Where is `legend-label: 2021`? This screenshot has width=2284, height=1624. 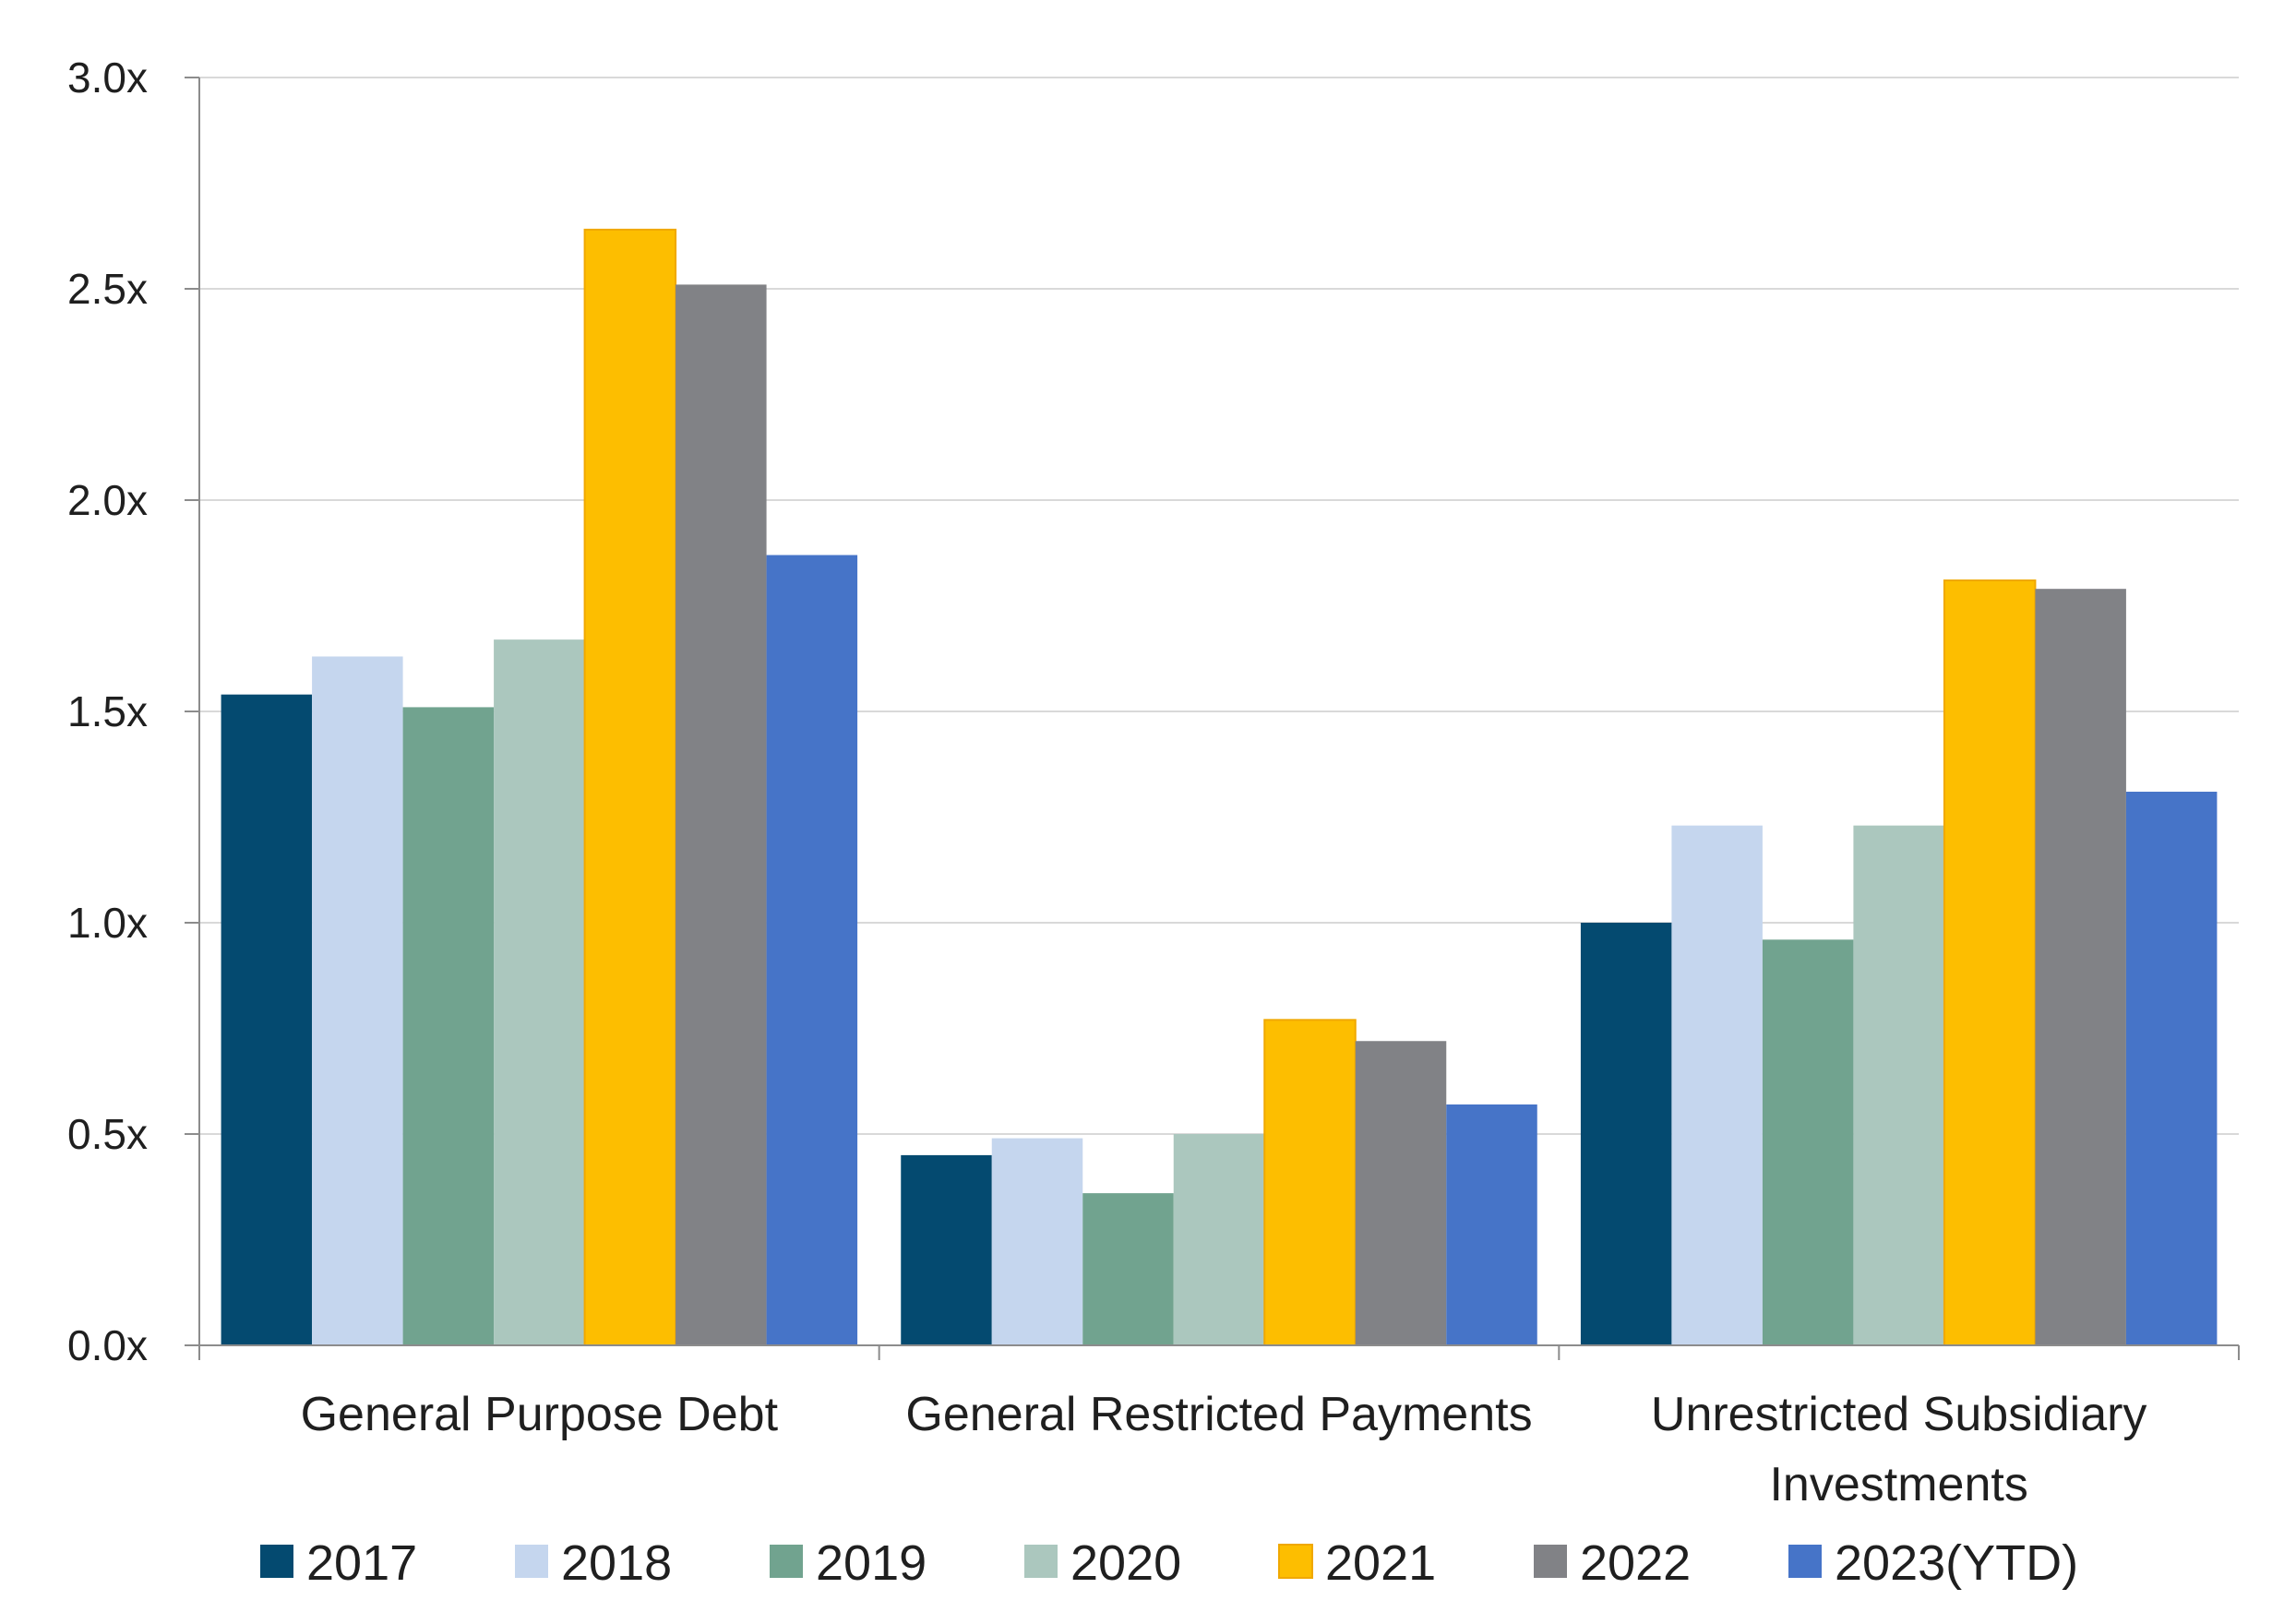
legend-label: 2021 is located at coordinates (1380, 1563).